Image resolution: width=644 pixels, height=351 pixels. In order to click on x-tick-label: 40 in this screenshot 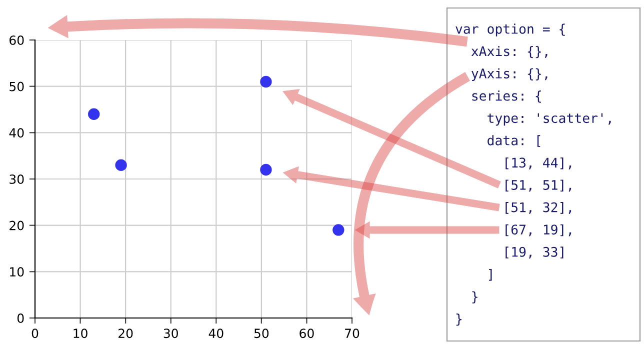, I will do `click(216, 333)`.